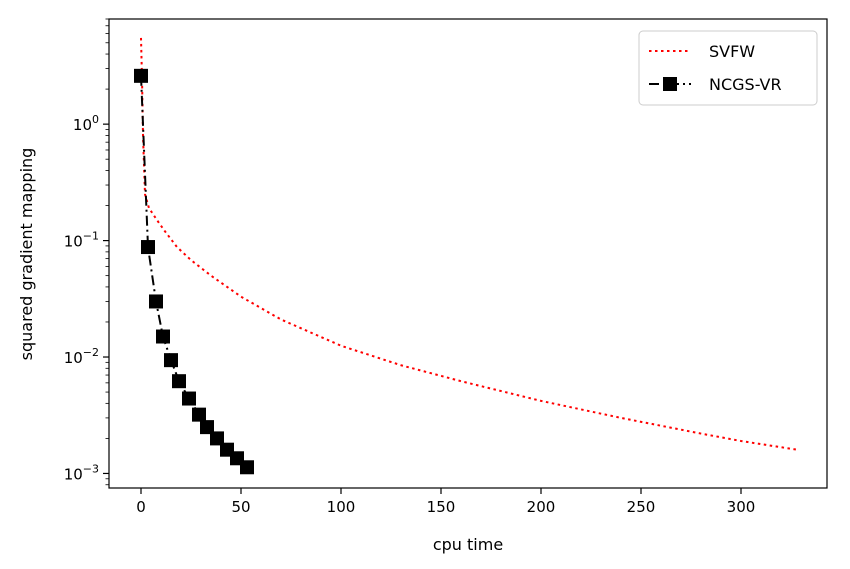 The image size is (850, 569). Describe the element at coordinates (141, 507) in the screenshot. I see `x-tick-label: 0` at that location.